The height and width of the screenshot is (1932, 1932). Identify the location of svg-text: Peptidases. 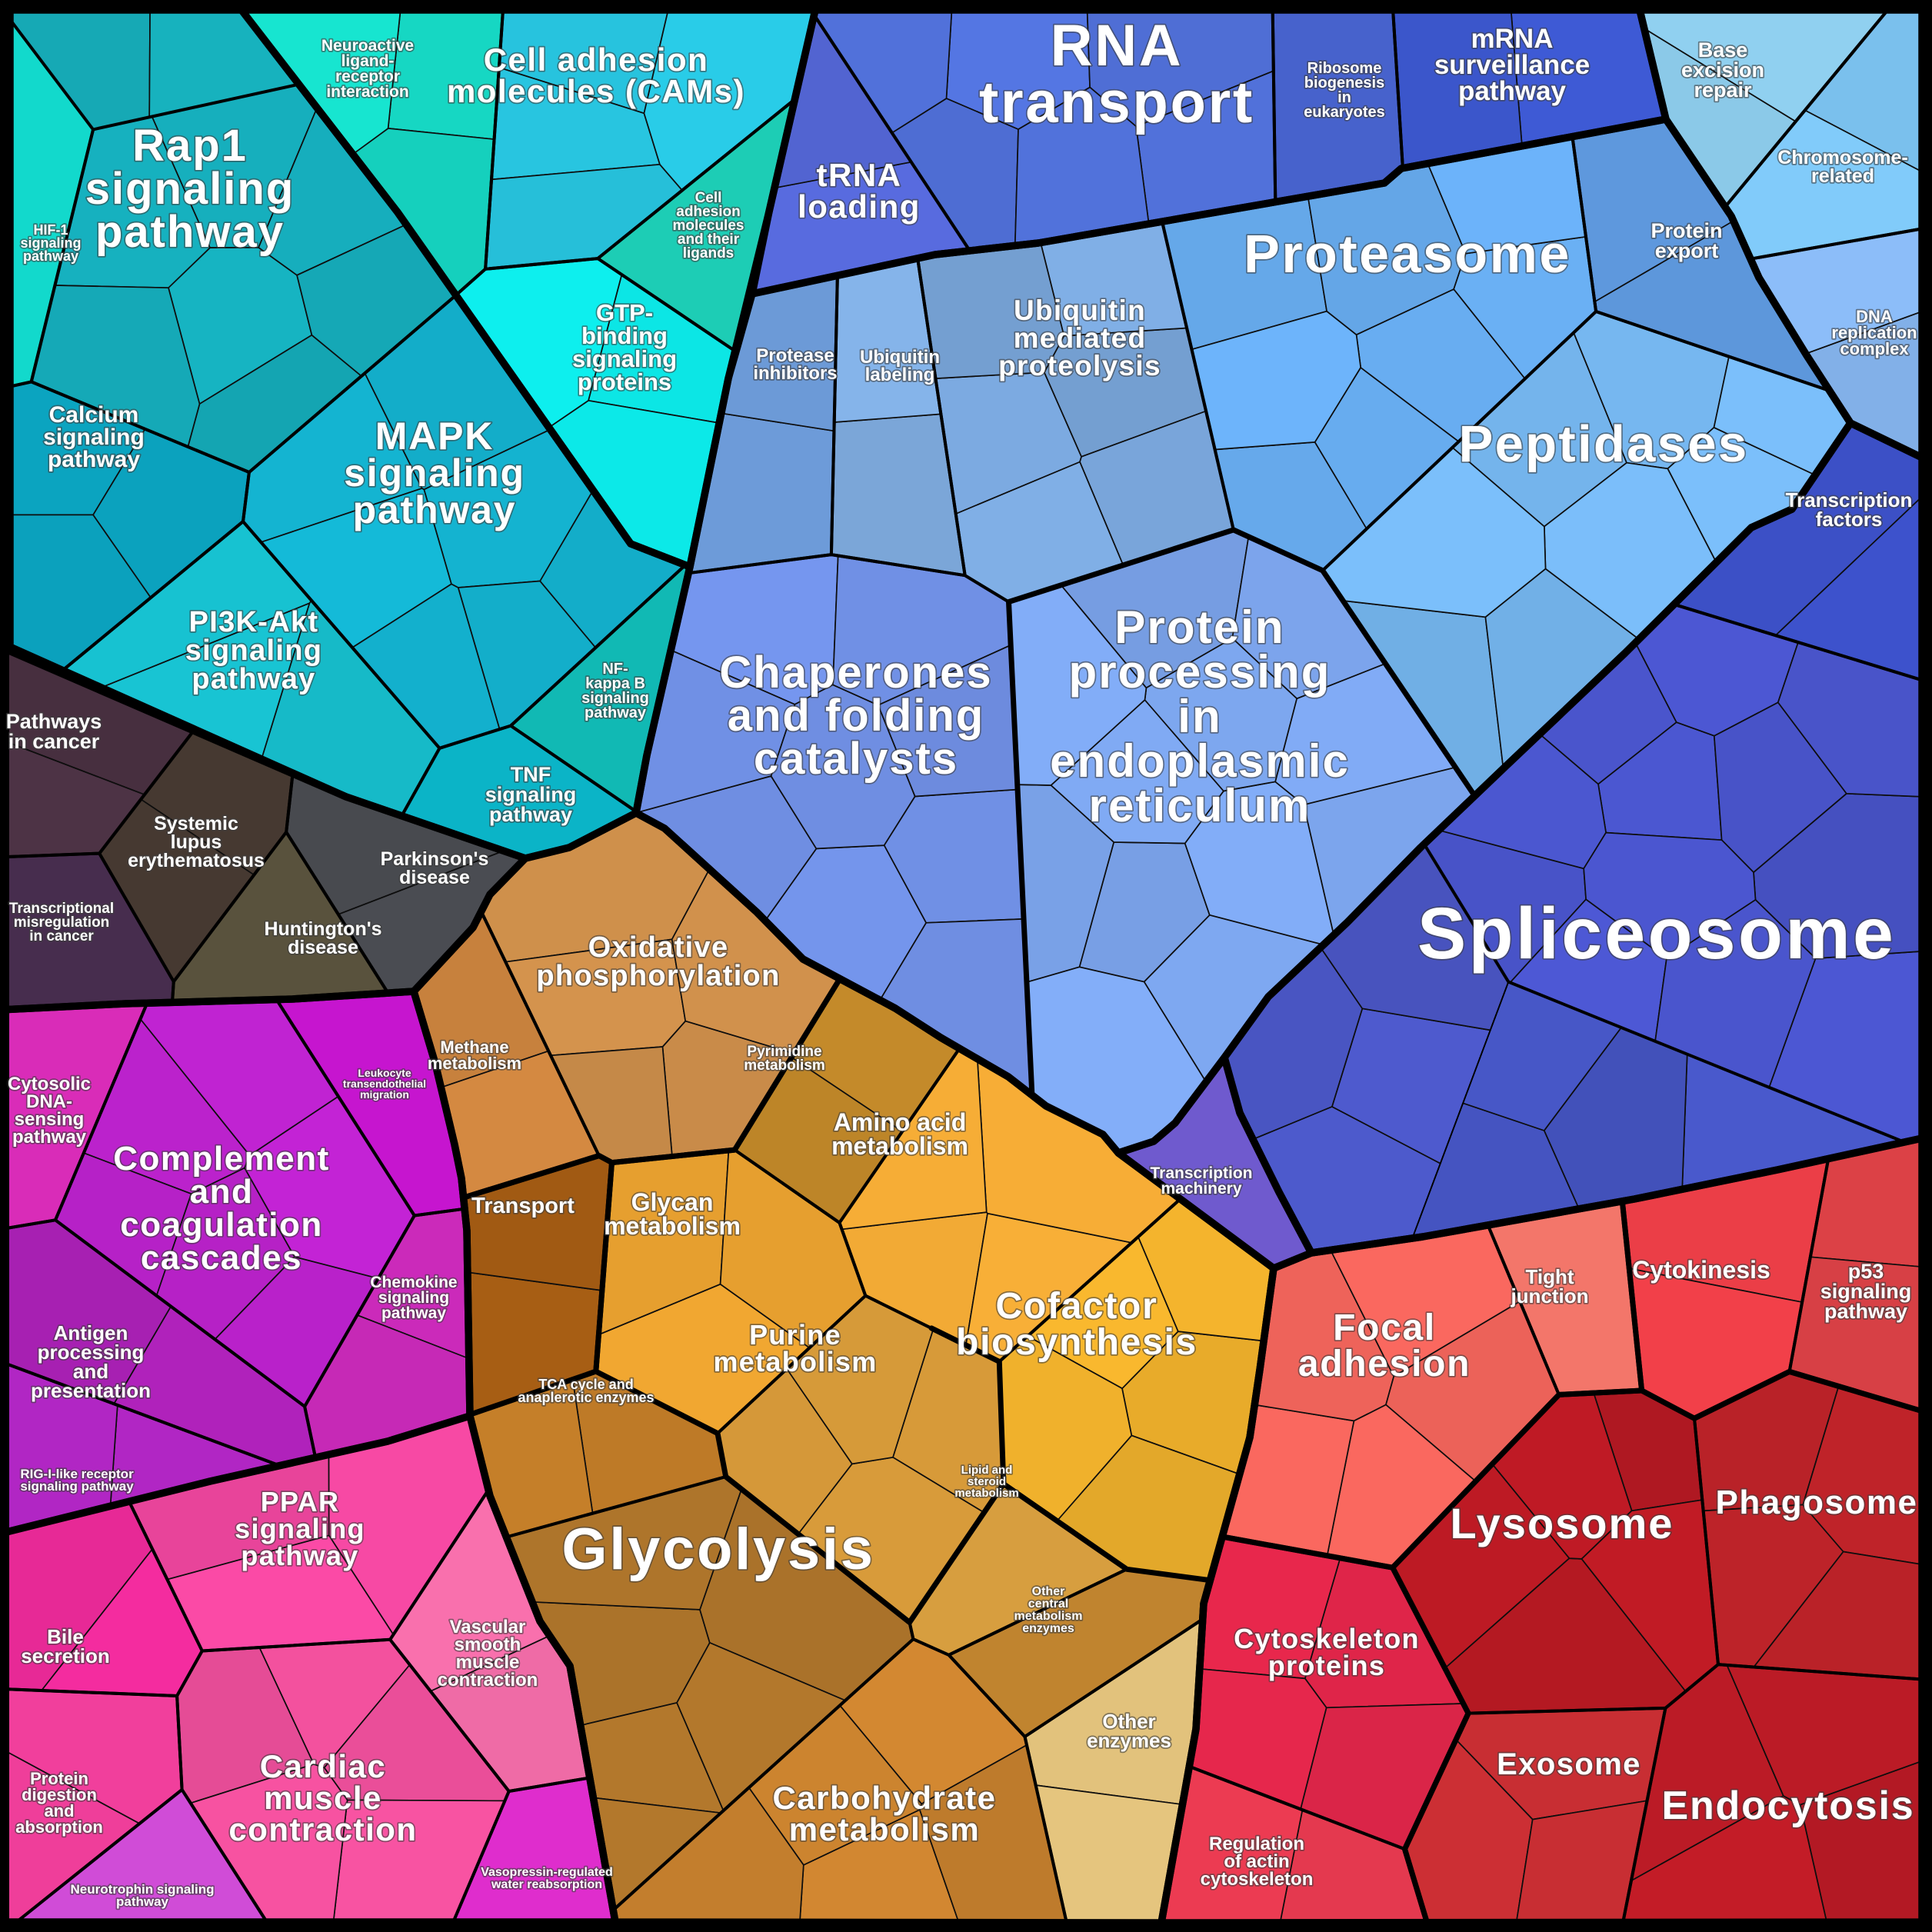
(1604, 444).